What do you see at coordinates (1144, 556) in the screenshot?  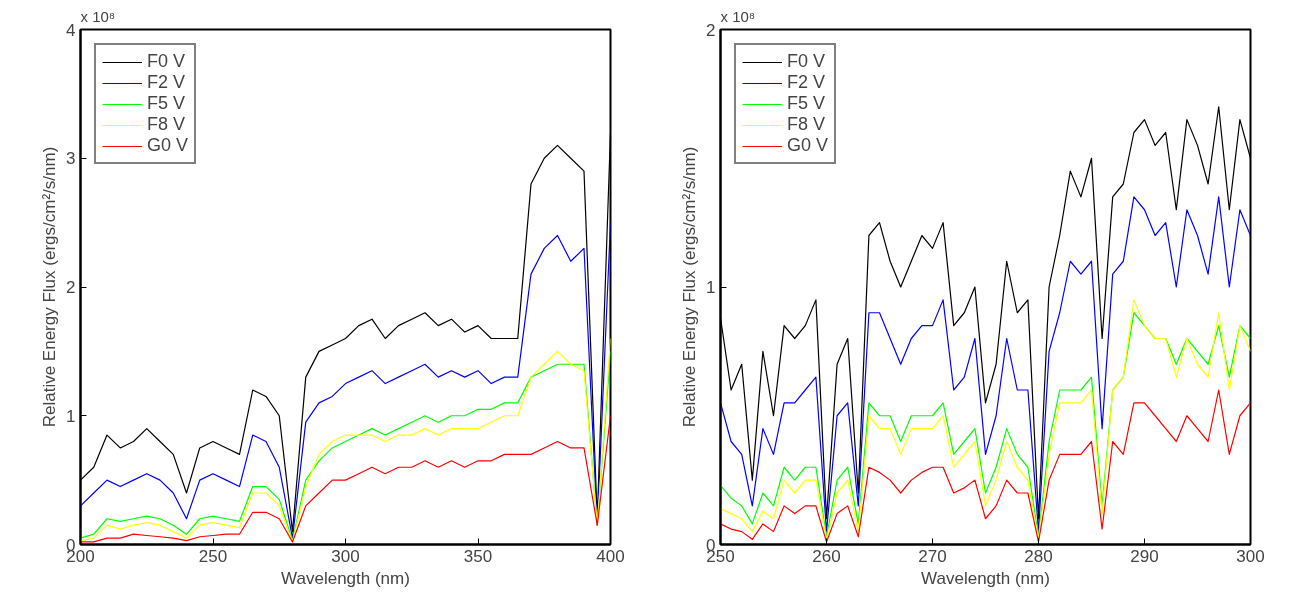 I see `x-tick-label: 290` at bounding box center [1144, 556].